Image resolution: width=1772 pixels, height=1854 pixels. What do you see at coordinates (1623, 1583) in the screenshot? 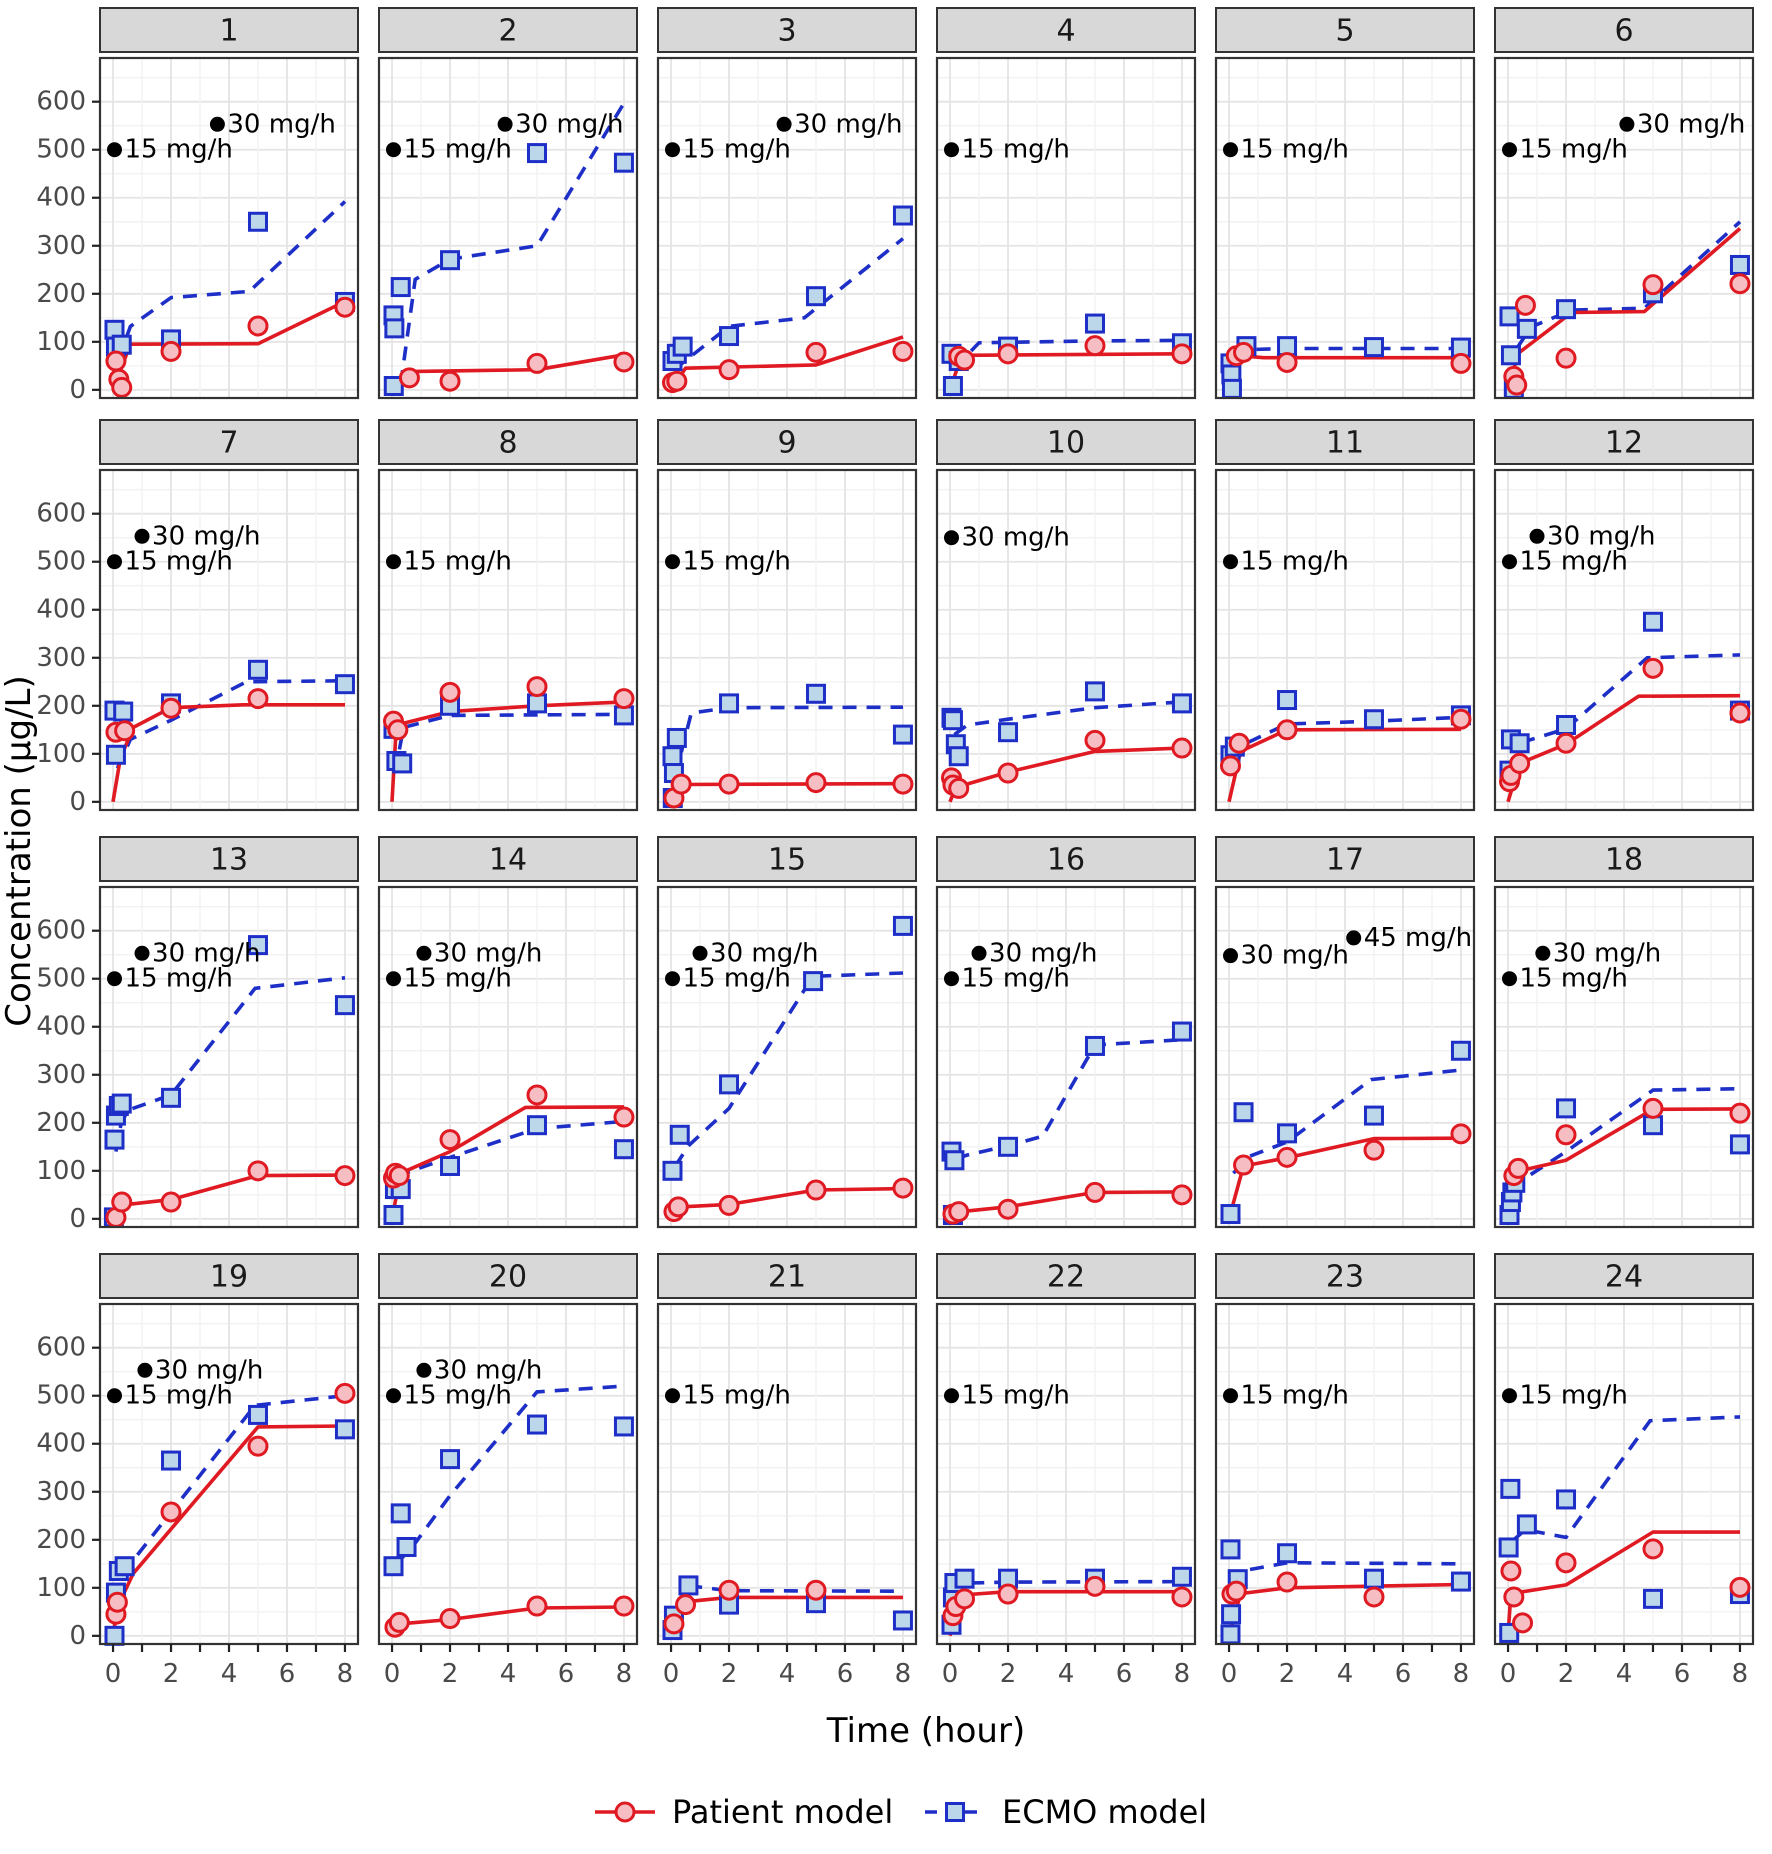
I see `patient-model-line` at bounding box center [1623, 1583].